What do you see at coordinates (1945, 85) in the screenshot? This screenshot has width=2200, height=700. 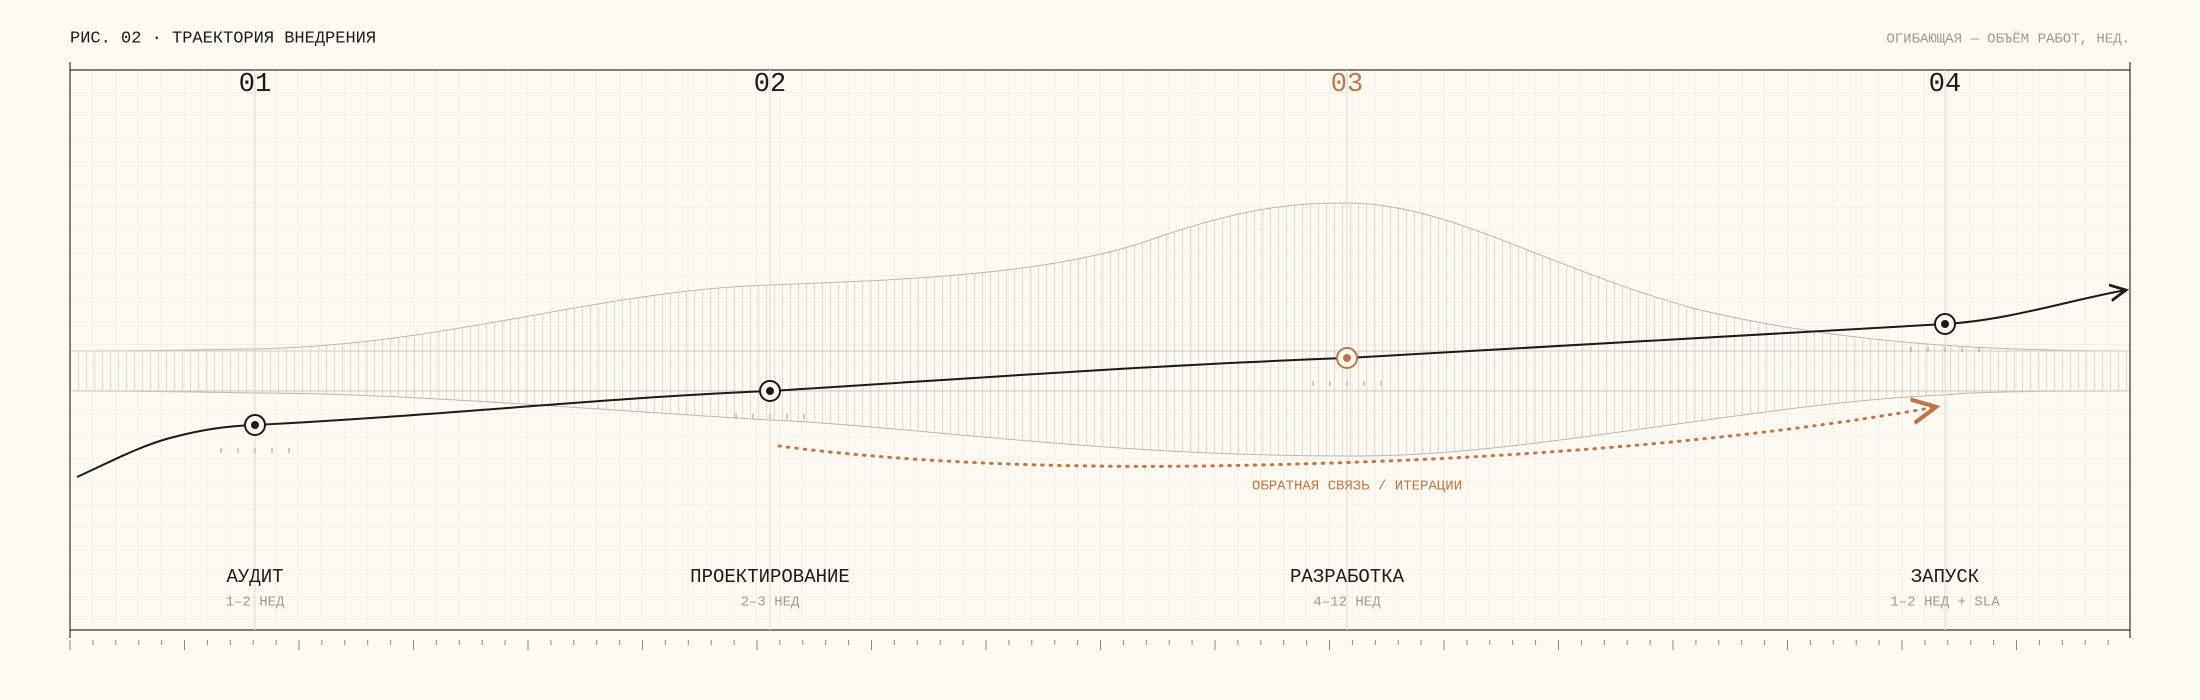 I see `stage-number: 04` at bounding box center [1945, 85].